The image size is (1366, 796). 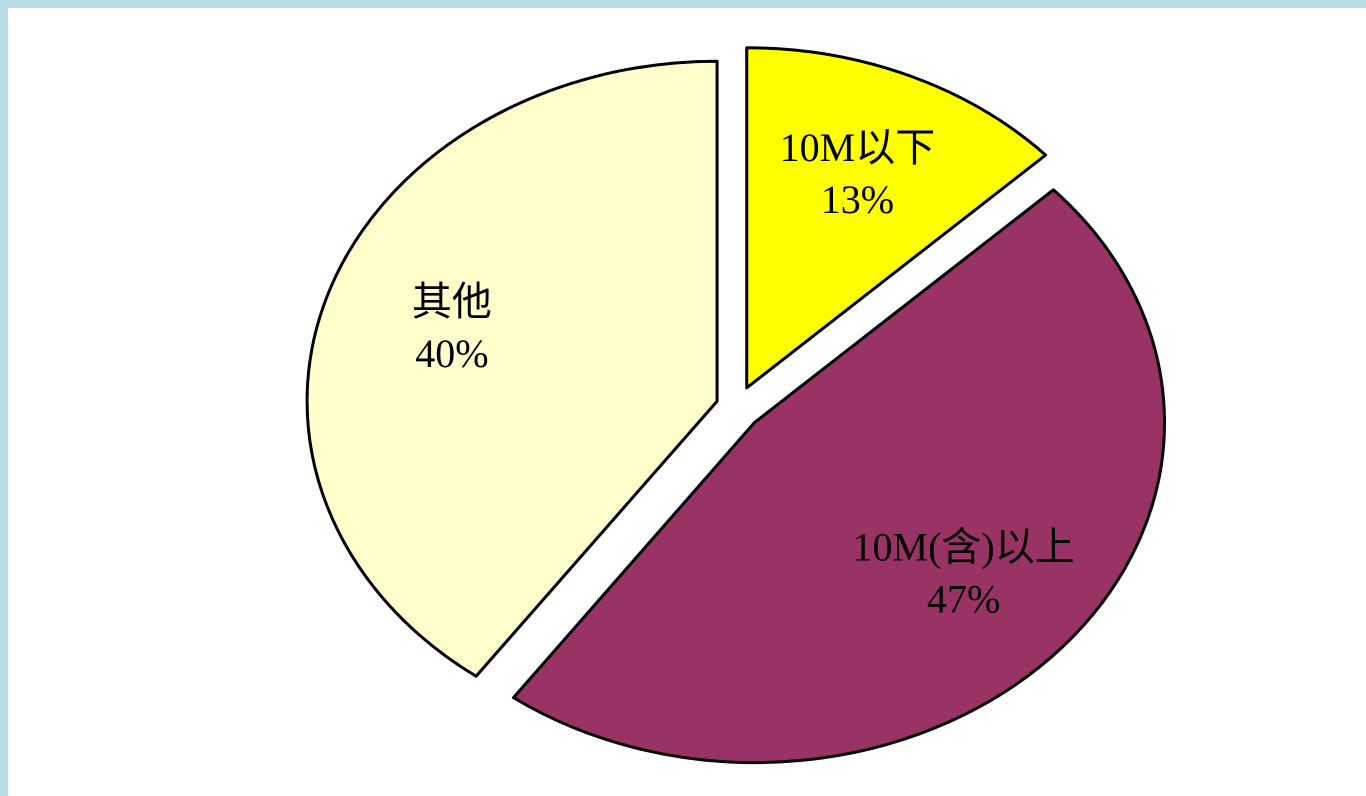 What do you see at coordinates (858, 147) in the screenshot?
I see `slice-label: 10M以下` at bounding box center [858, 147].